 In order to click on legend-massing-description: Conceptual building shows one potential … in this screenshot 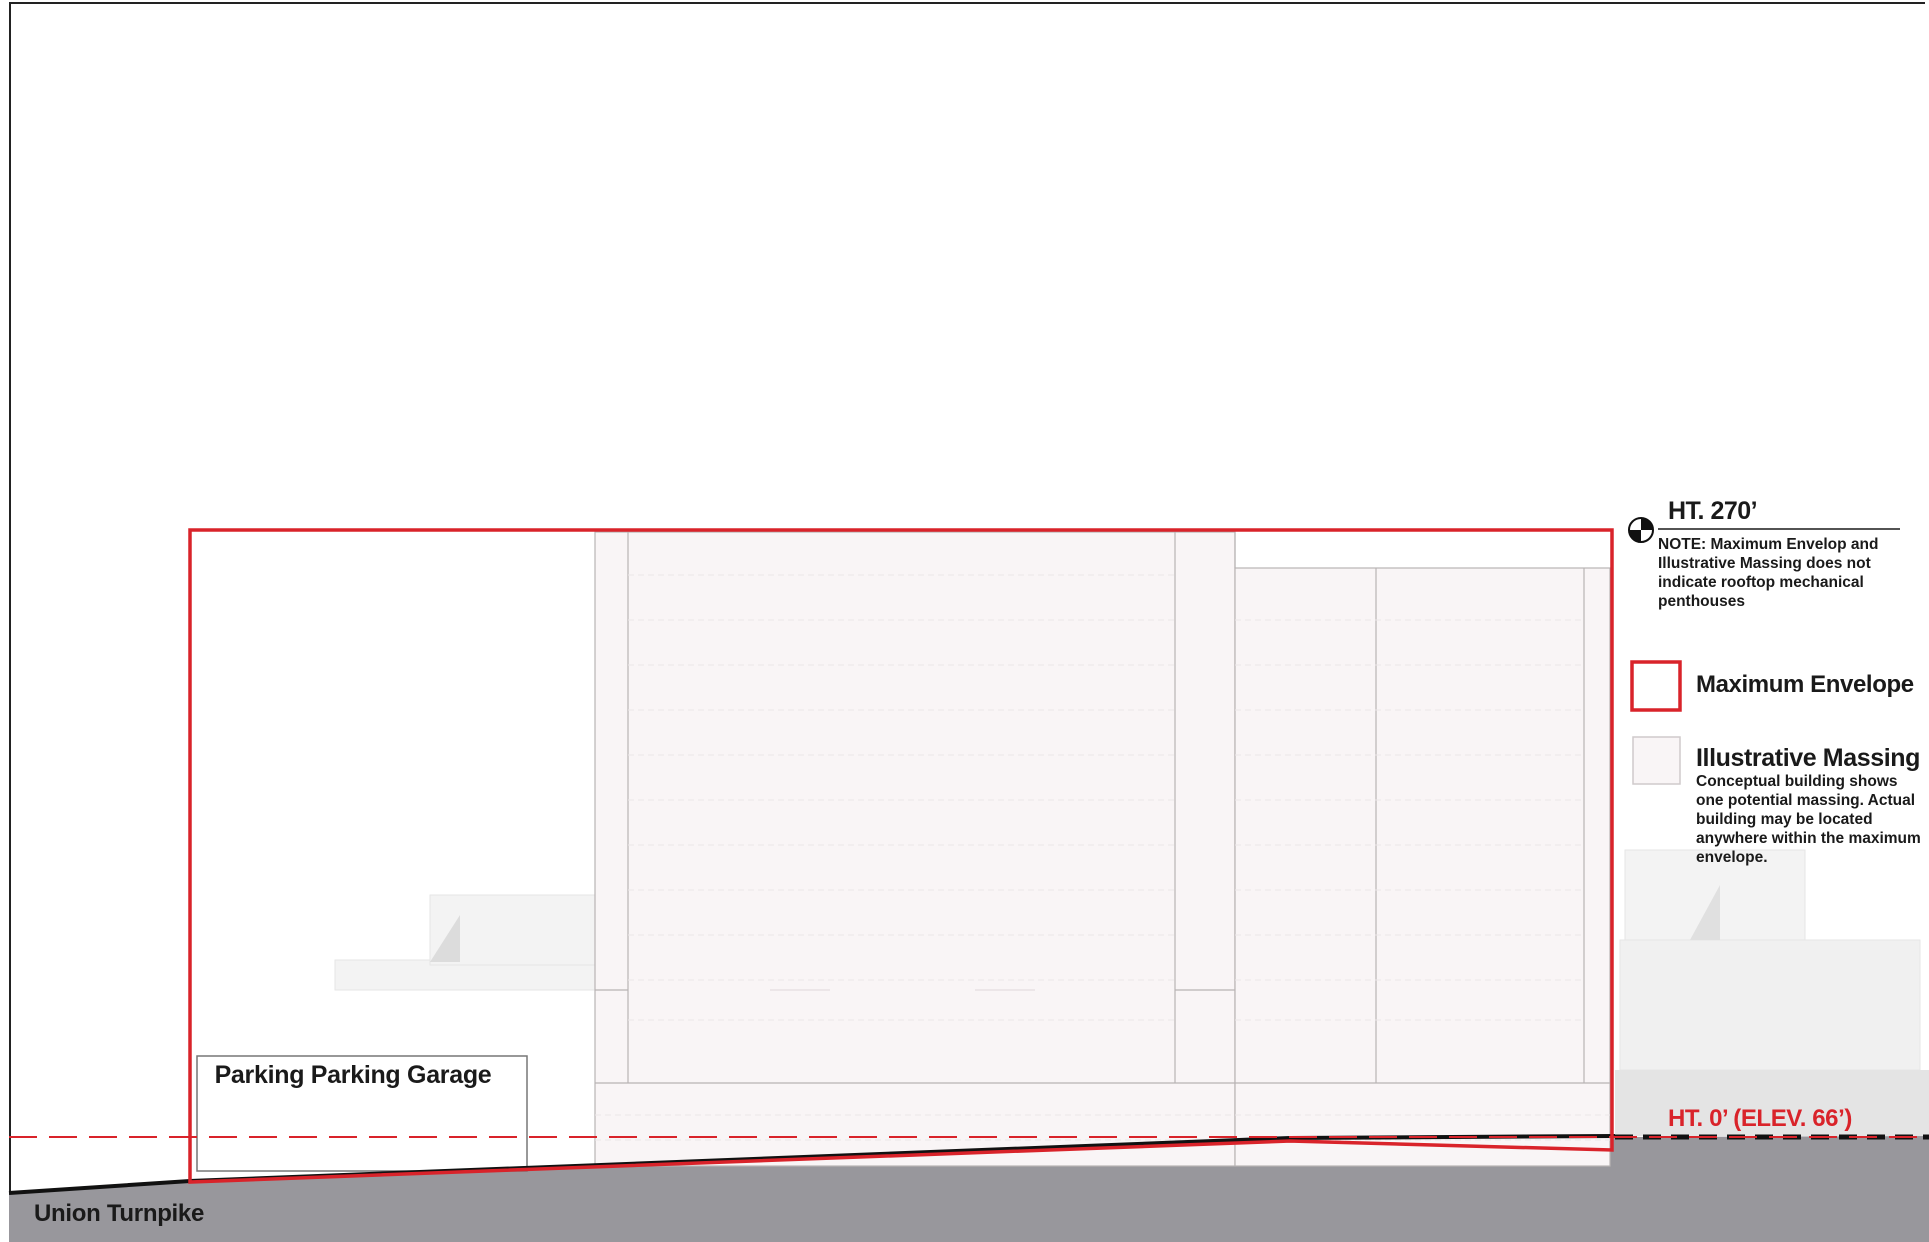, I will do `click(1808, 819)`.